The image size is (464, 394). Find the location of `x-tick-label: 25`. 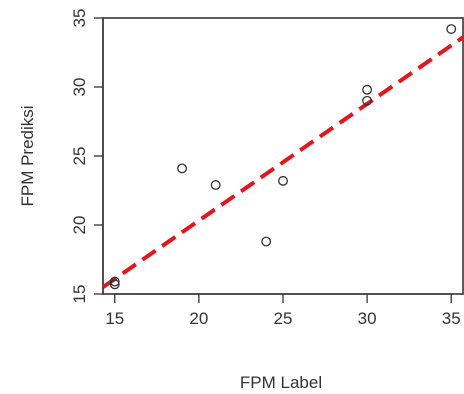

x-tick-label: 25 is located at coordinates (283, 318).